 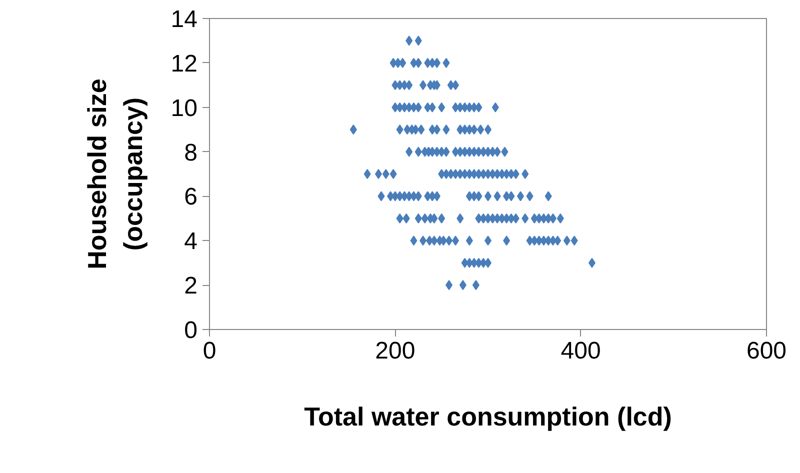 What do you see at coordinates (184, 19) in the screenshot?
I see `y-tick-label: 14` at bounding box center [184, 19].